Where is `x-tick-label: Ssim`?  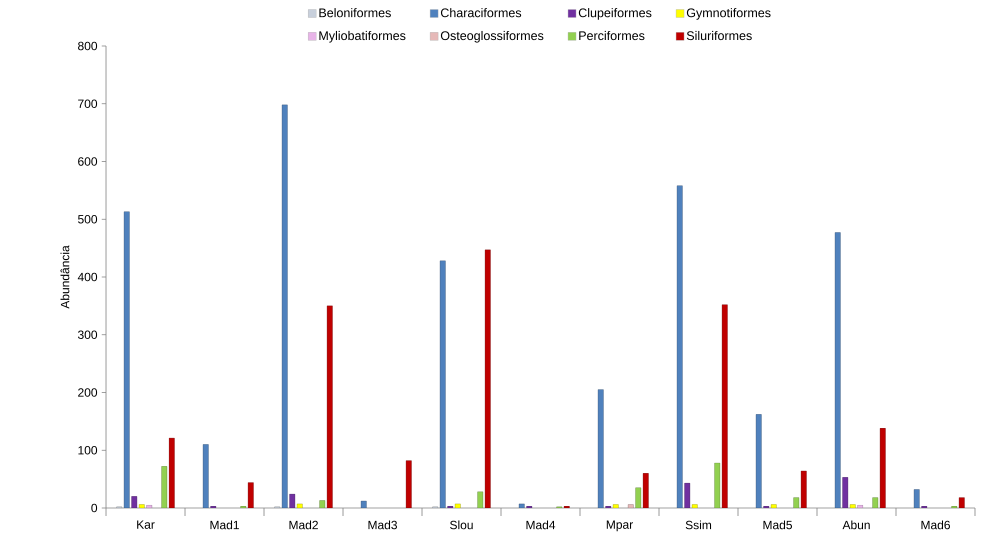 x-tick-label: Ssim is located at coordinates (699, 525).